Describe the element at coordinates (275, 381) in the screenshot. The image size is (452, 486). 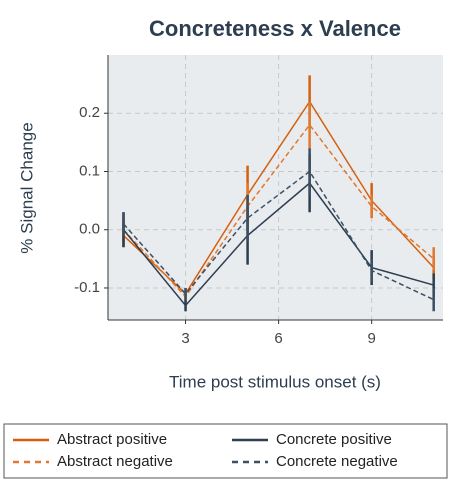
I see `x-axis-label: Time post stimulus onset (s)` at that location.